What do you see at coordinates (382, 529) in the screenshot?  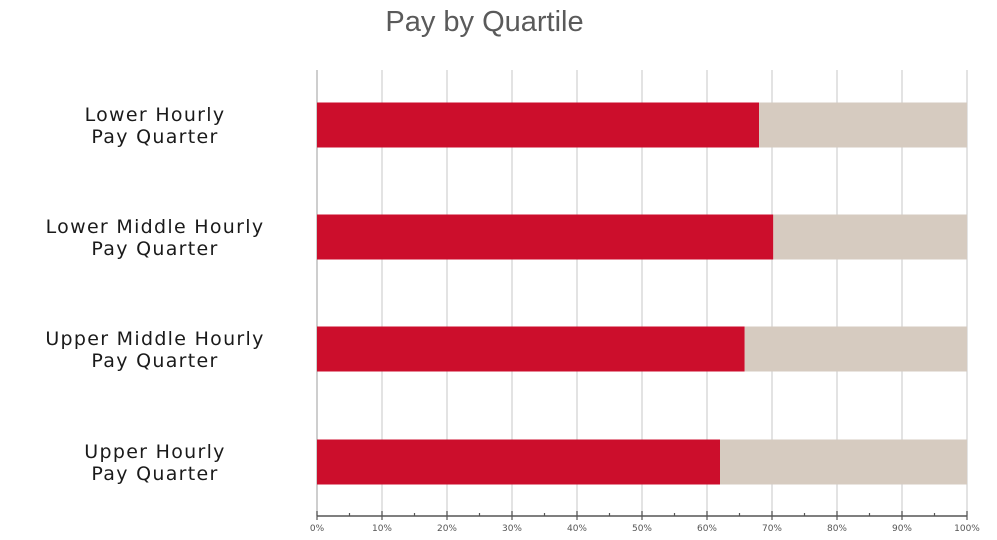 I see `x-tick-label: 10%` at bounding box center [382, 529].